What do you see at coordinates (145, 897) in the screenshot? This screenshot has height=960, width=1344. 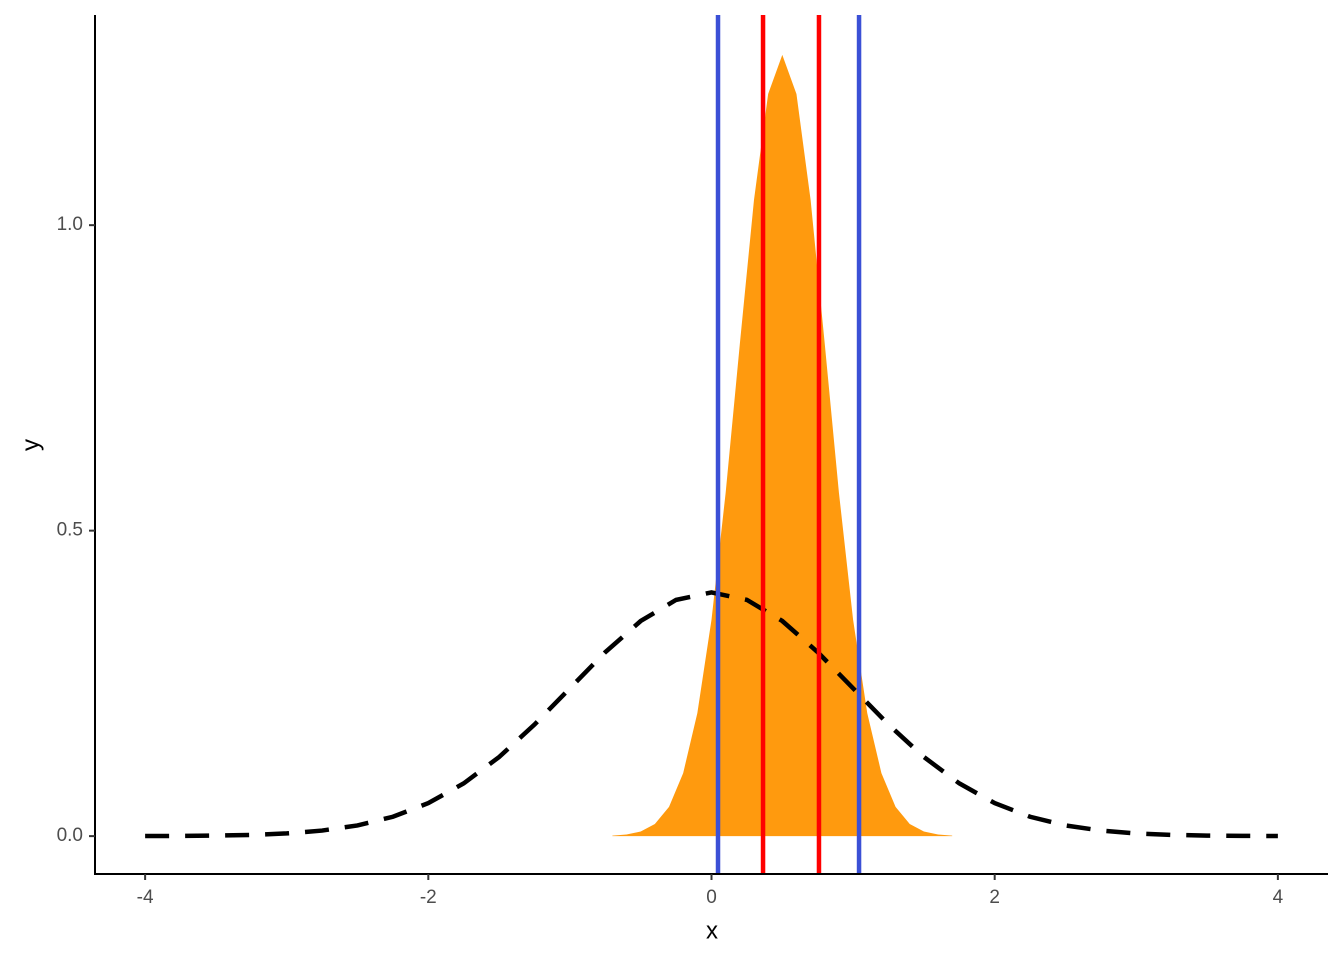 I see `x-tick-label: -4` at bounding box center [145, 897].